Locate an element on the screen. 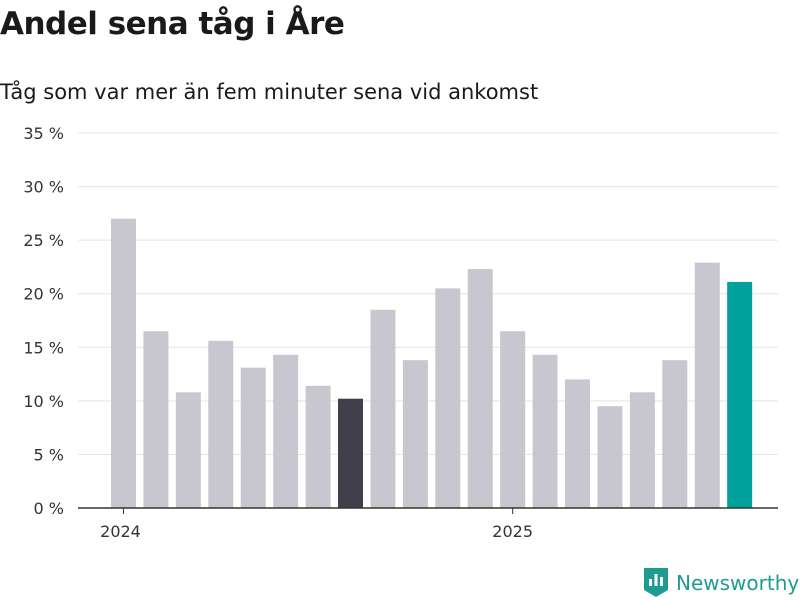  y-tick-label: 35 % is located at coordinates (43, 133).